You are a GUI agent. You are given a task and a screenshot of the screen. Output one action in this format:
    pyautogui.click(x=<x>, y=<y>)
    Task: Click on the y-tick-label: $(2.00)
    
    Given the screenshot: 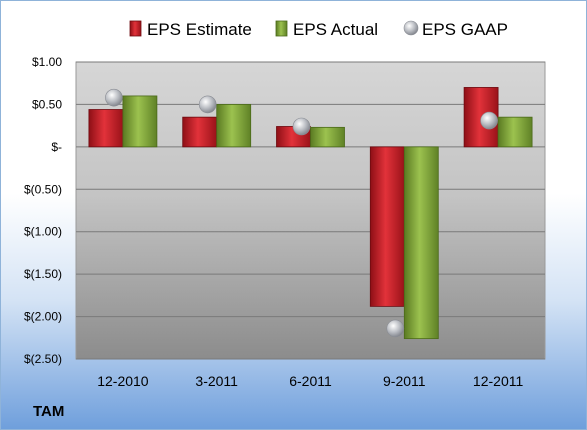 What is the action you would take?
    pyautogui.click(x=43, y=317)
    